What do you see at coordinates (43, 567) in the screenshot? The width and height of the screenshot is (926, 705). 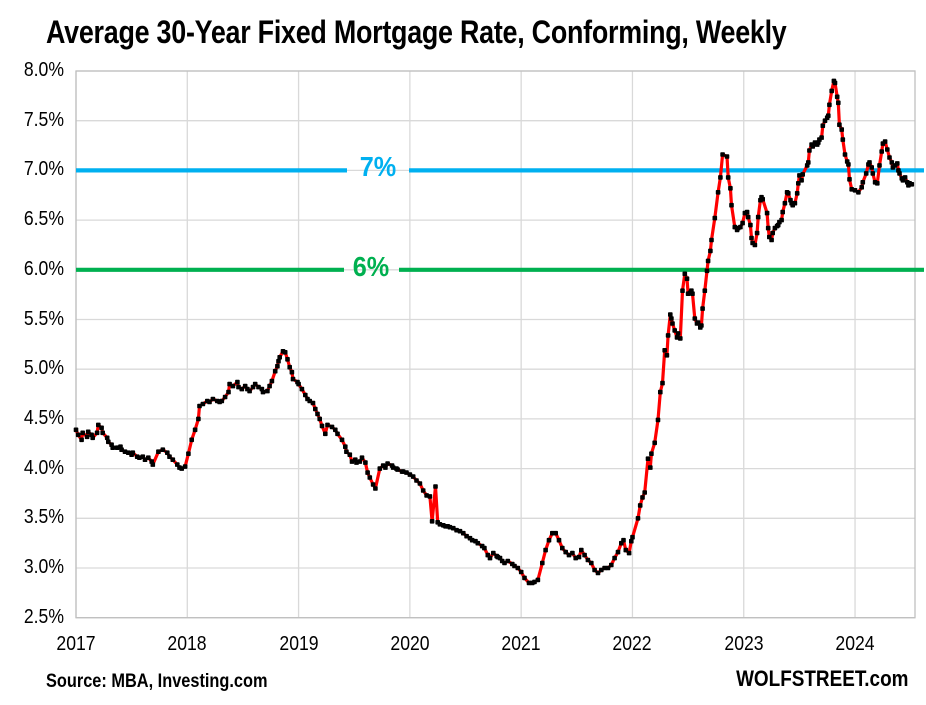 I see `y-tick-label: 3.0%` at bounding box center [43, 567].